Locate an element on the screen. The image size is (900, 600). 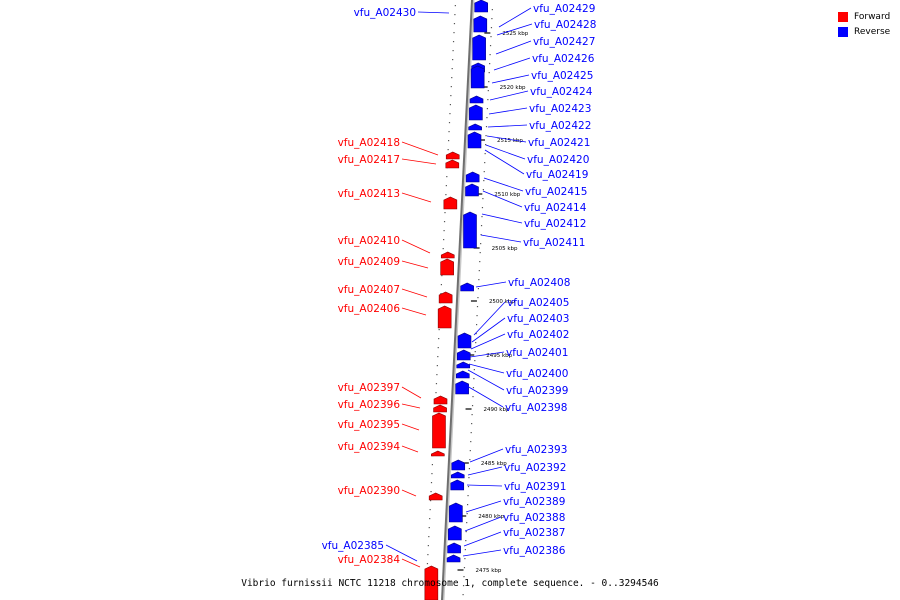
reverse-gene-label: vfu_A02405 is located at coordinates (538, 303).